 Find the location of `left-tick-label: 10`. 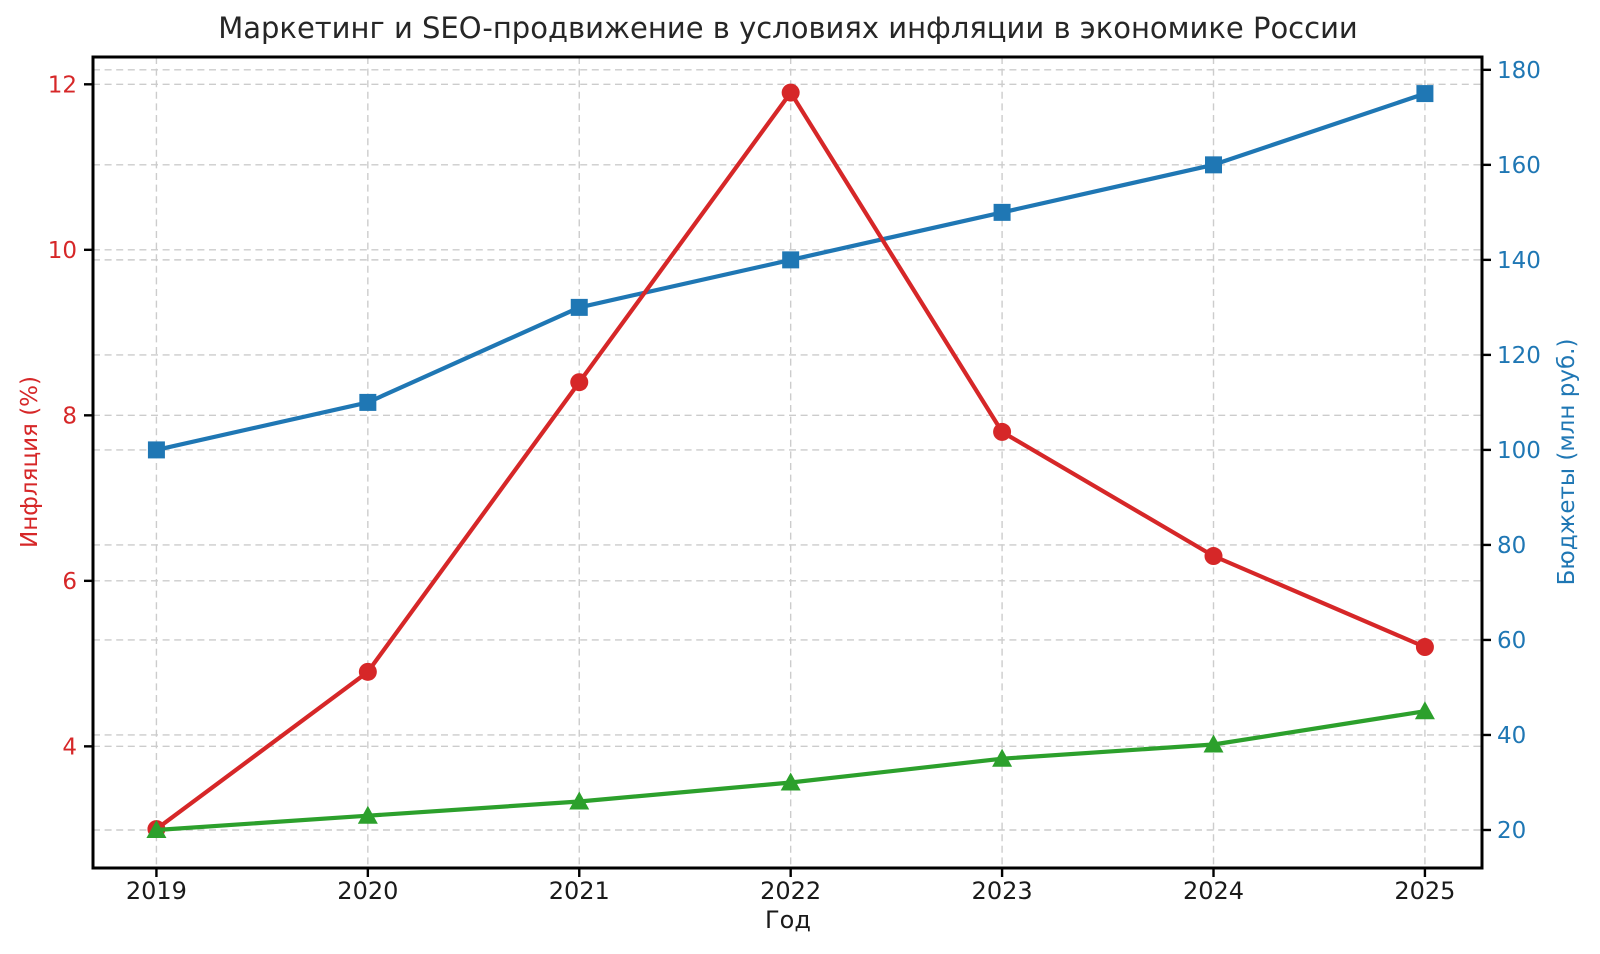

left-tick-label: 10 is located at coordinates (62, 251).